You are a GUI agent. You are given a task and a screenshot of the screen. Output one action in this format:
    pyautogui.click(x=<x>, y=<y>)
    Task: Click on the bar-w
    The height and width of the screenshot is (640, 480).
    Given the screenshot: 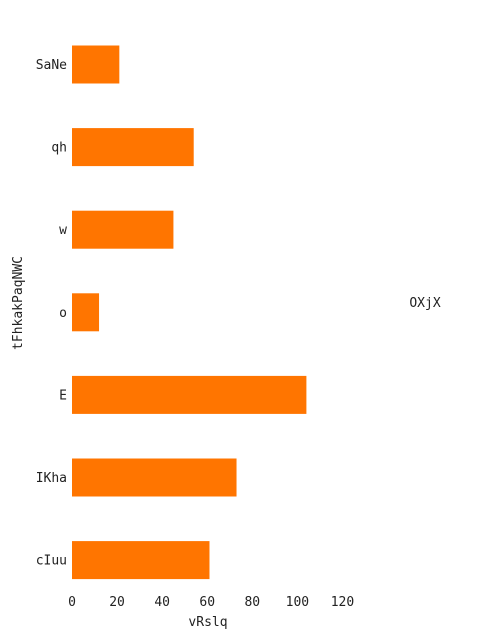 What is the action you would take?
    pyautogui.click(x=123, y=229)
    